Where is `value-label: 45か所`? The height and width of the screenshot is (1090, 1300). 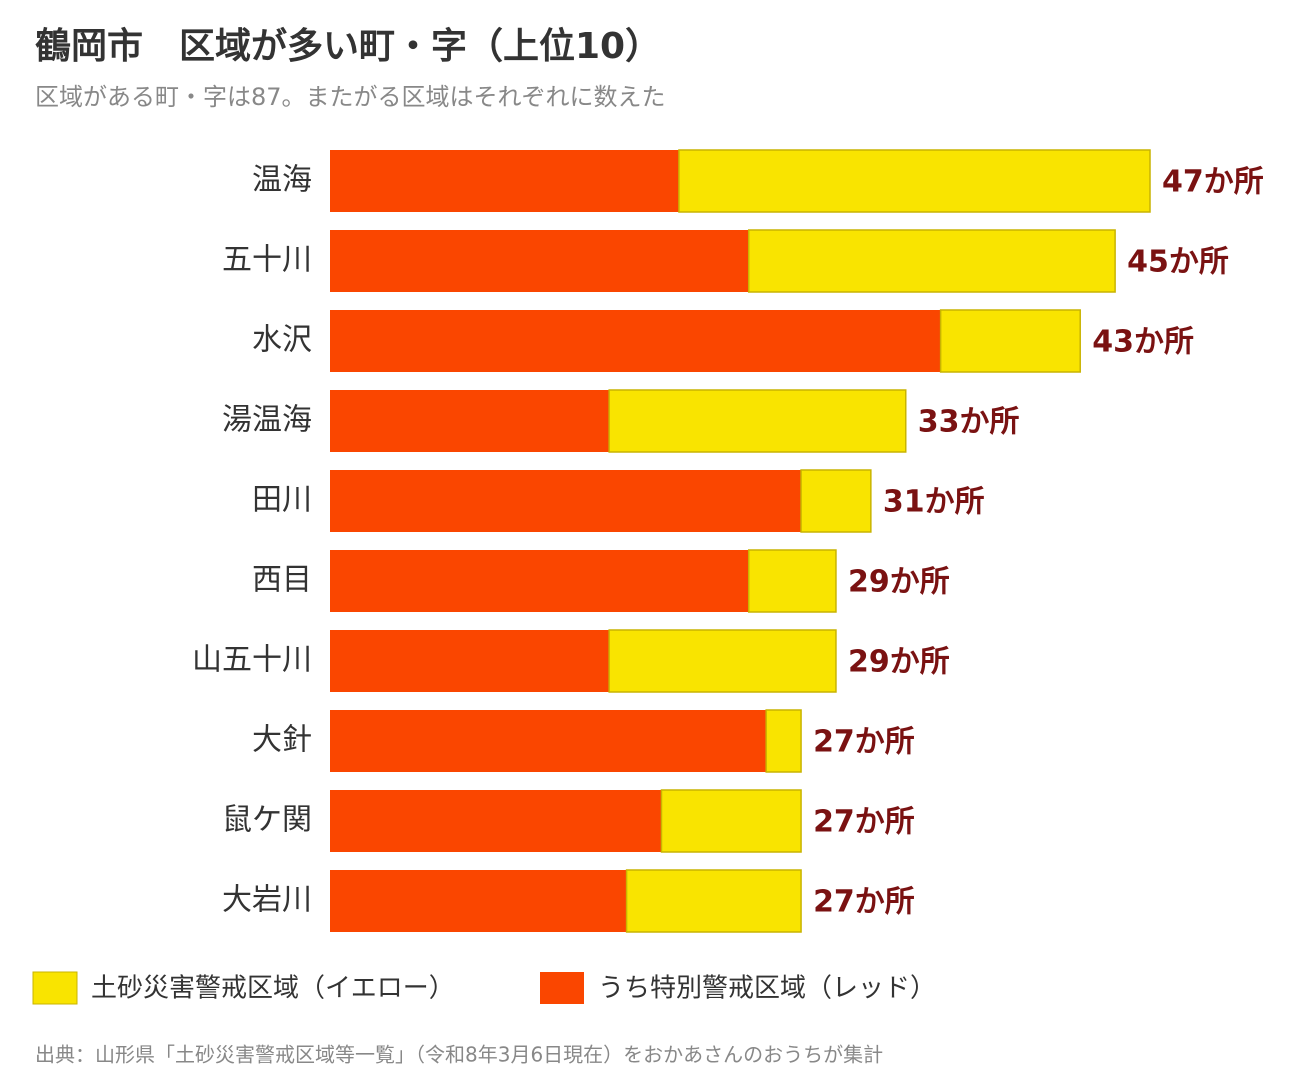
value-label: 45か所 is located at coordinates (1178, 262).